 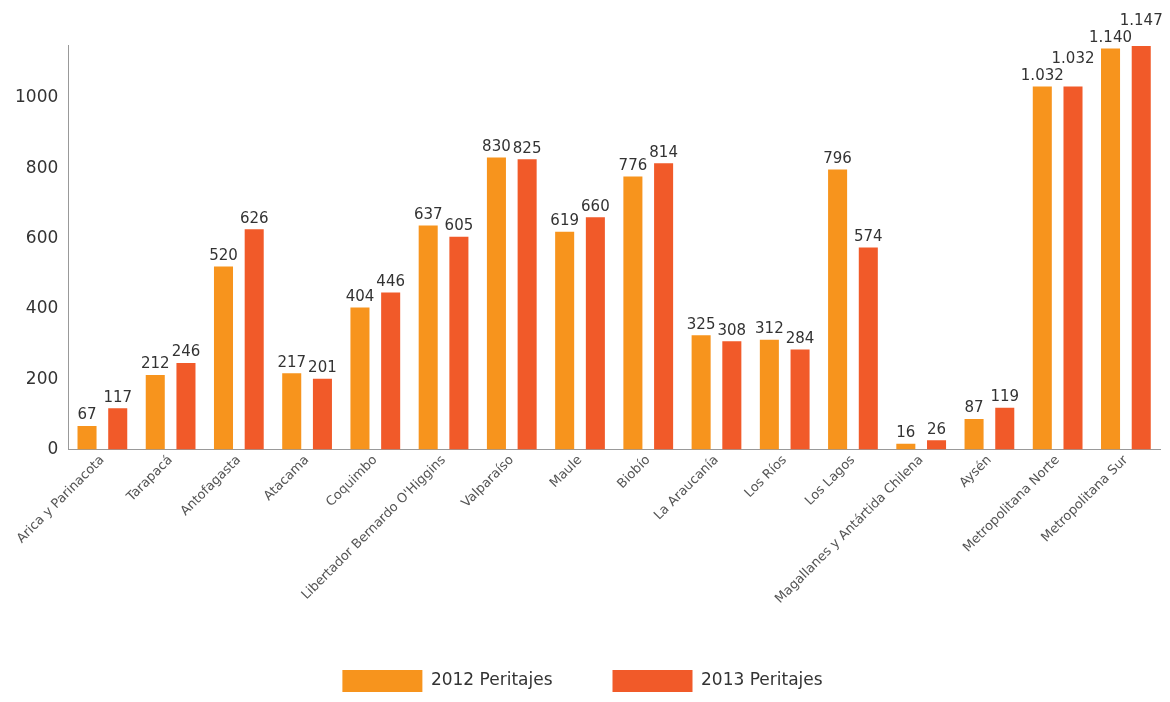 I want to click on y-tick-label: 1000, so click(x=37, y=96).